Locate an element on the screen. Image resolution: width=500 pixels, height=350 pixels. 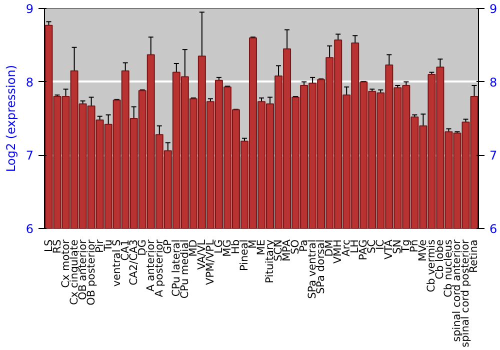
y-tick-label: 7 is located at coordinates (30, 155).